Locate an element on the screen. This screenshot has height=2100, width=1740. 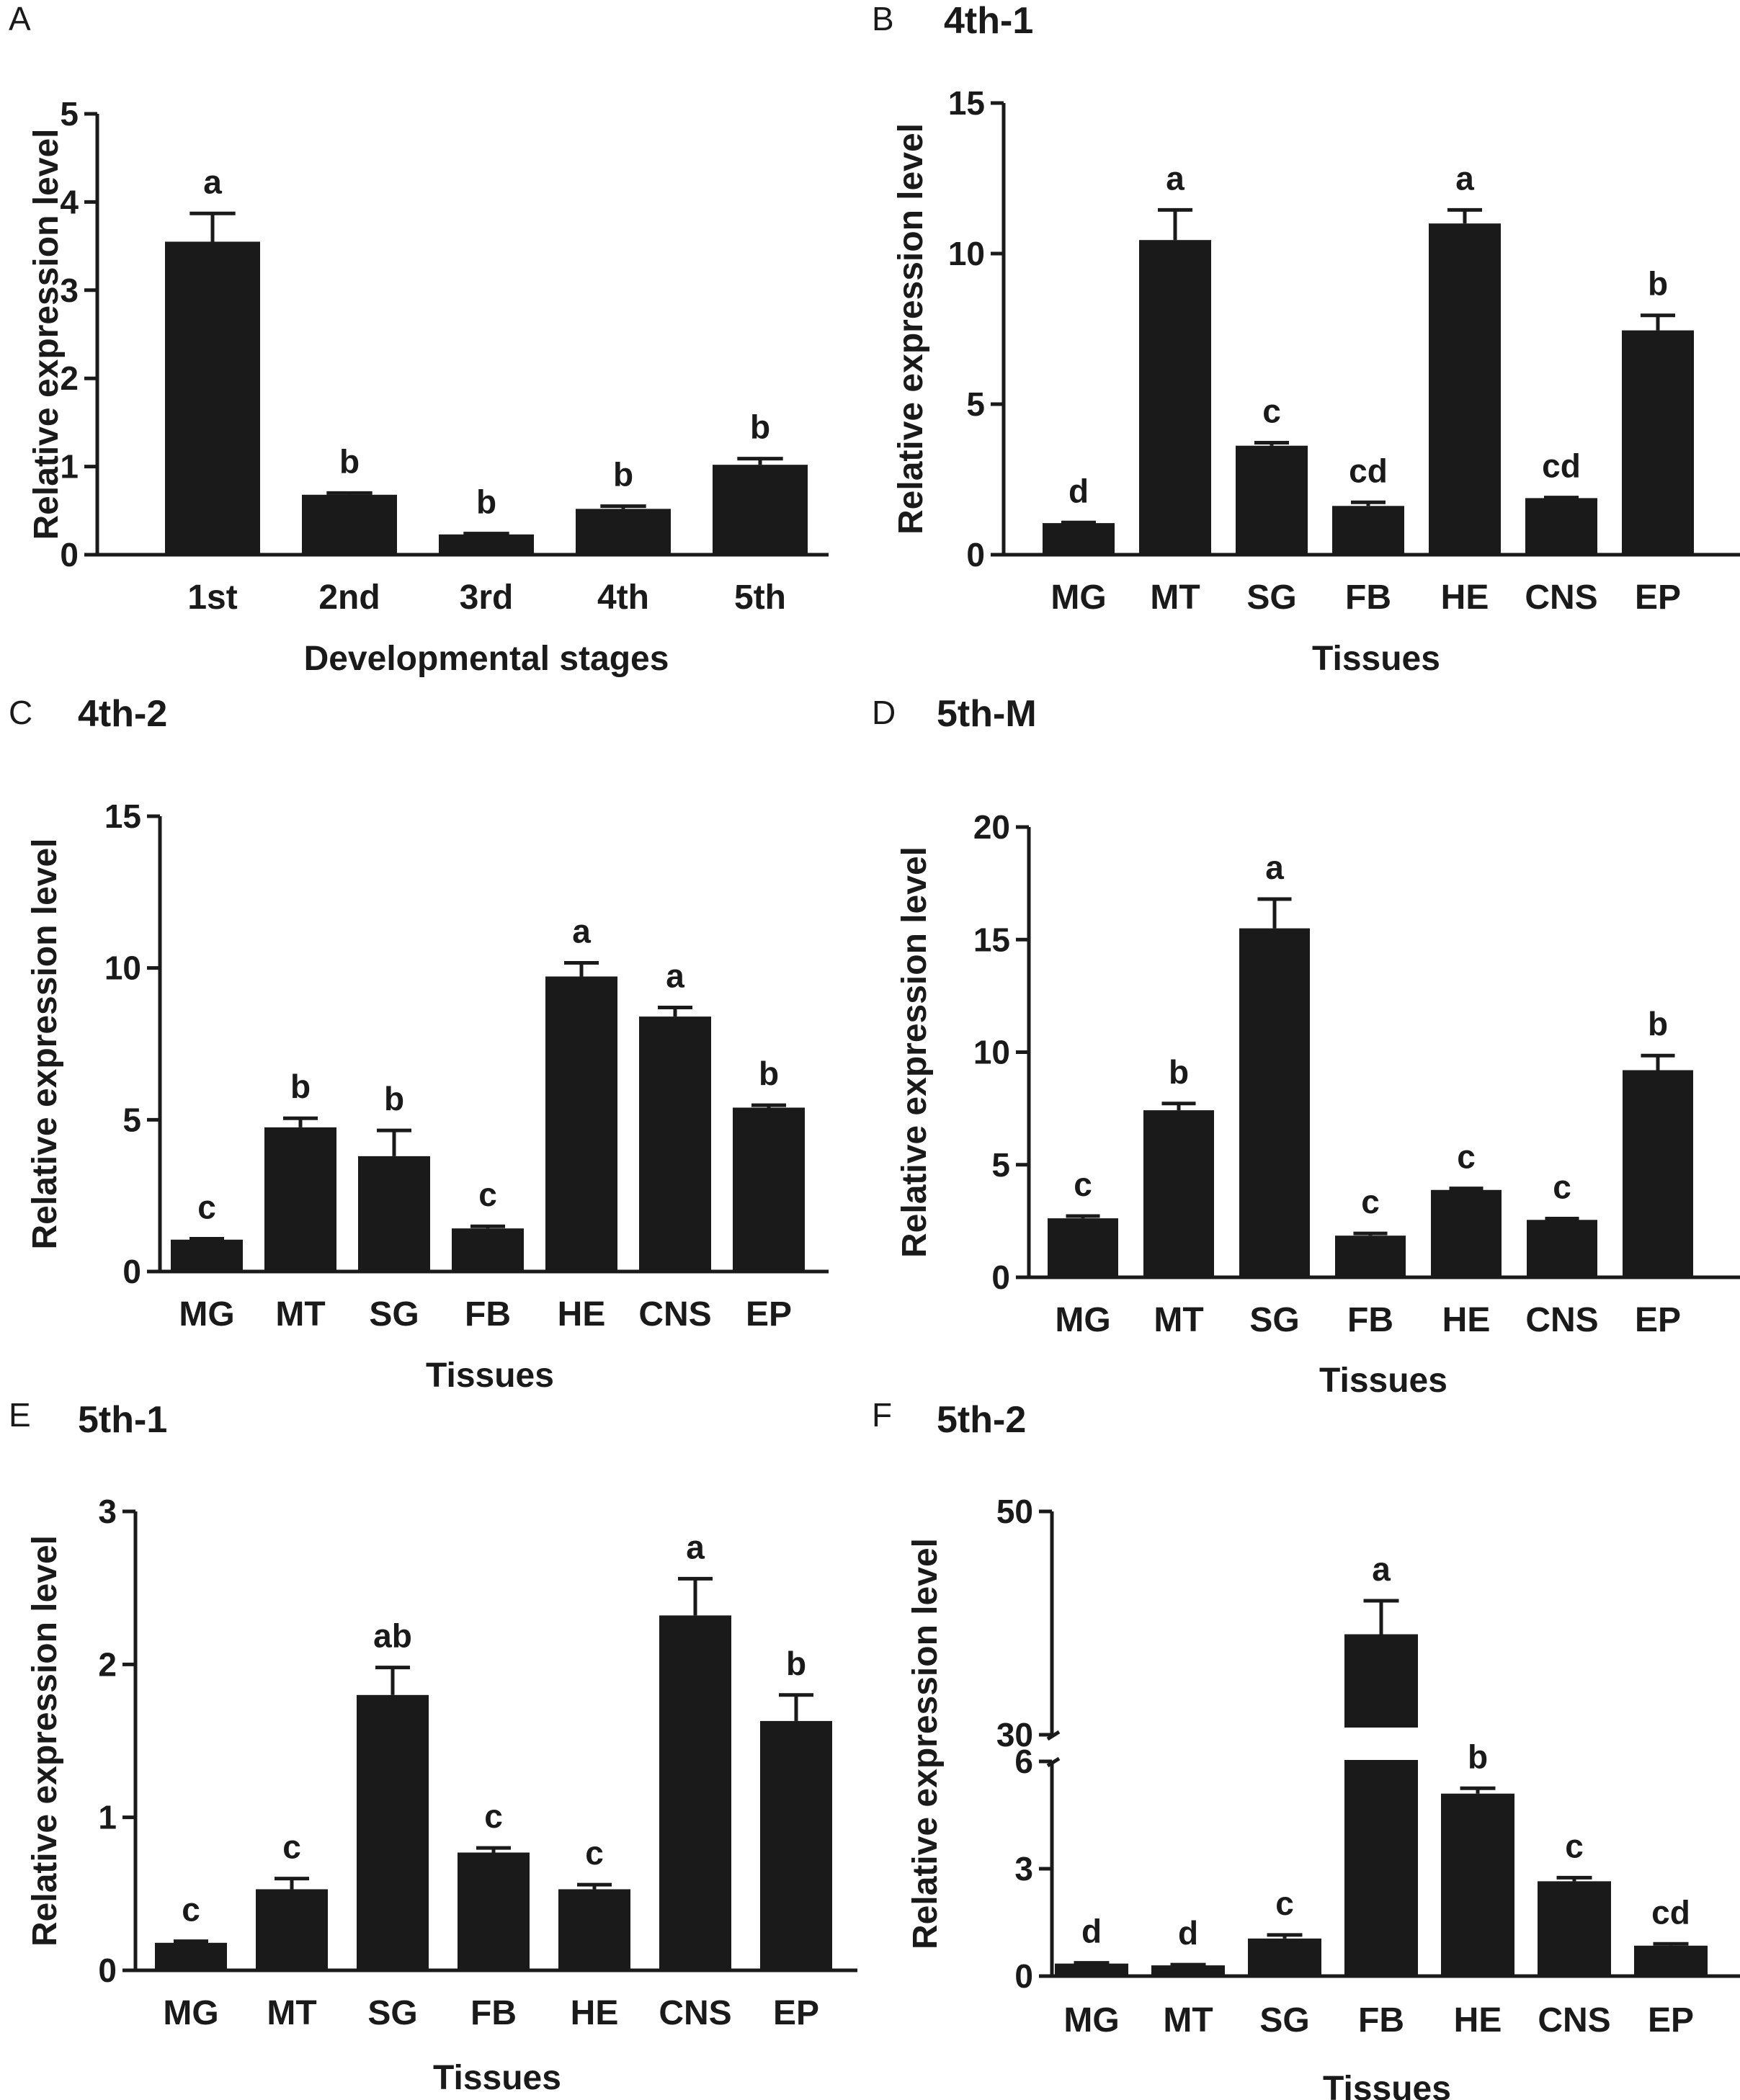
significance-label: cd is located at coordinates (1671, 1912).